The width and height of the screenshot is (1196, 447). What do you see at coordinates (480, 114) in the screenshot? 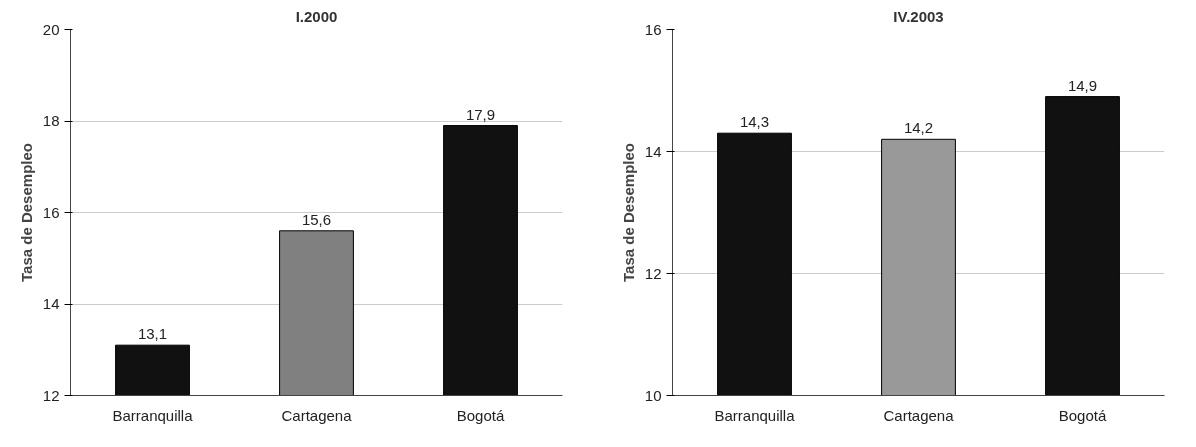
I see `data-label: 17,9` at bounding box center [480, 114].